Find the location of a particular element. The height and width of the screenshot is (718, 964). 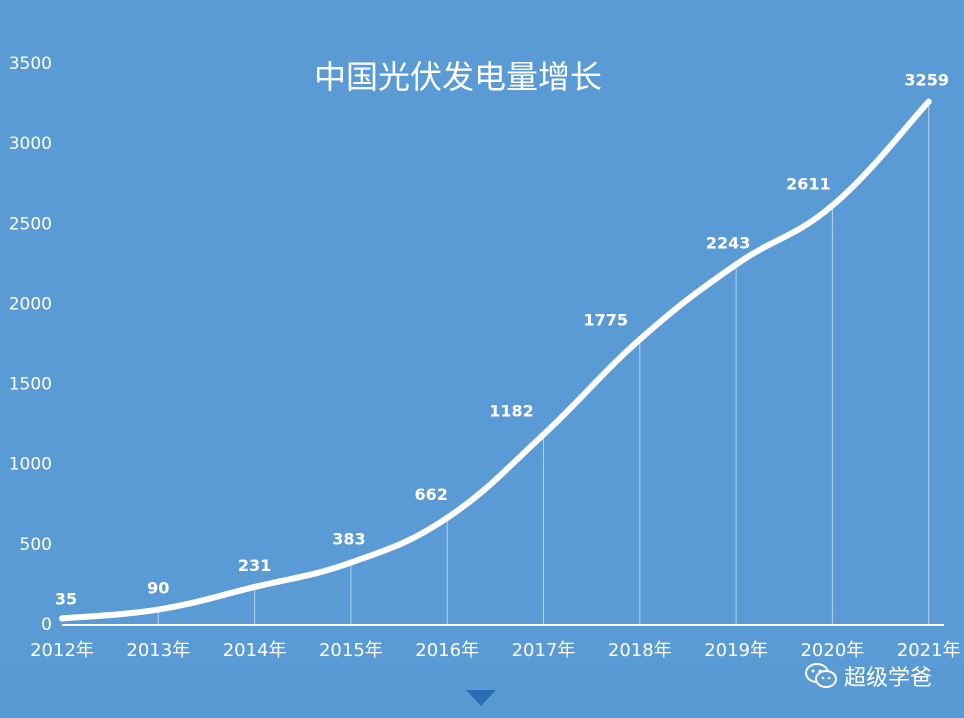

data-label: 383 is located at coordinates (348, 539).